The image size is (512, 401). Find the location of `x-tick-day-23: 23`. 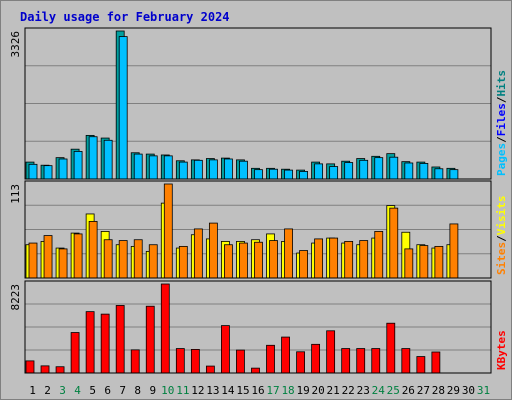

x-tick-day-23: 23 is located at coordinates (363, 390).